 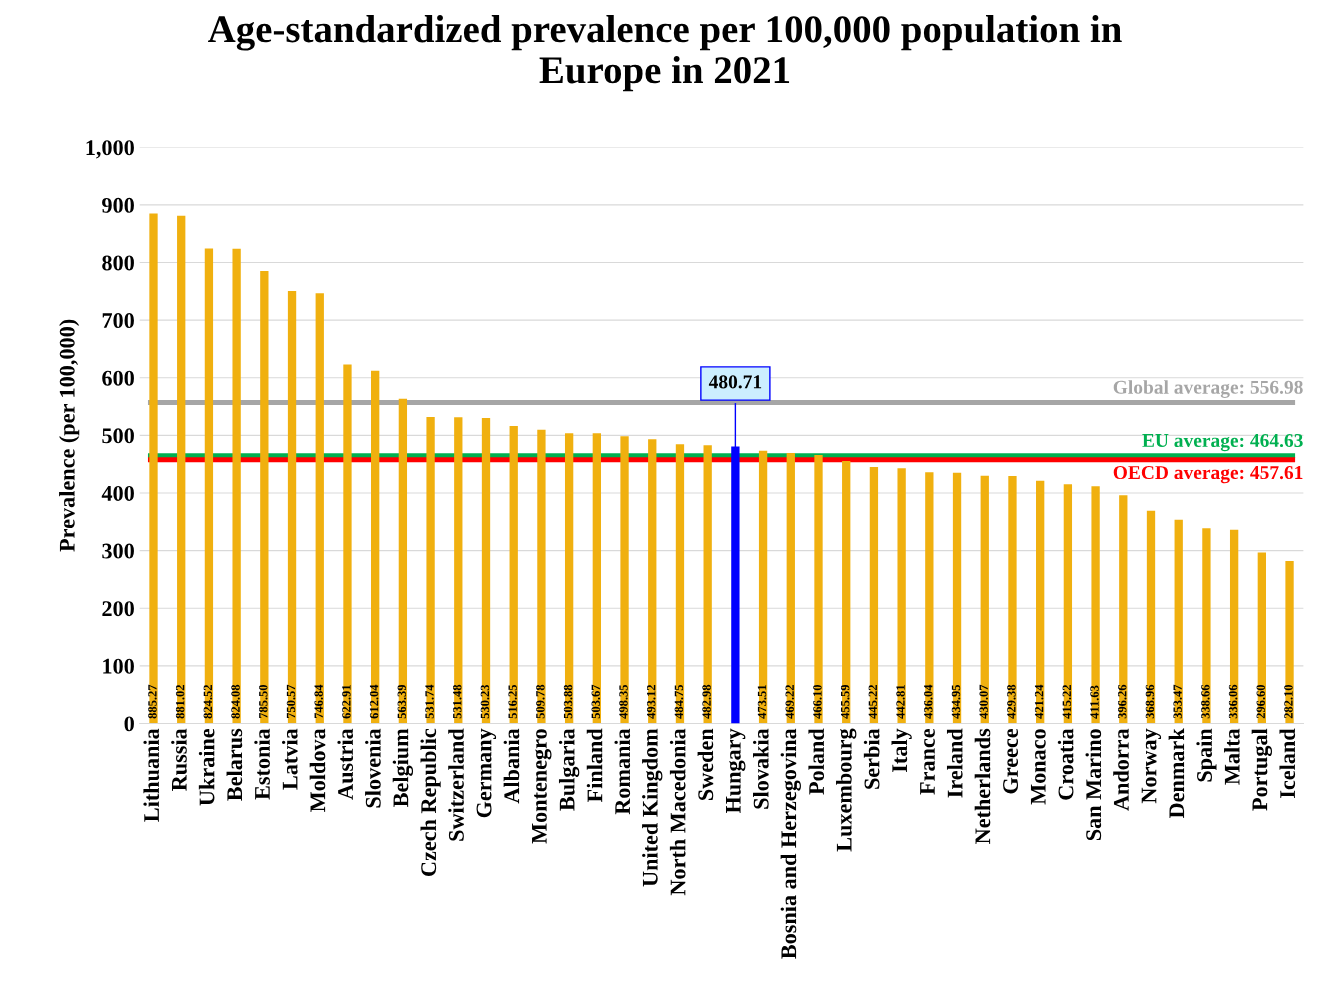 I want to click on x-tick-label: Russia, so click(x=179, y=759).